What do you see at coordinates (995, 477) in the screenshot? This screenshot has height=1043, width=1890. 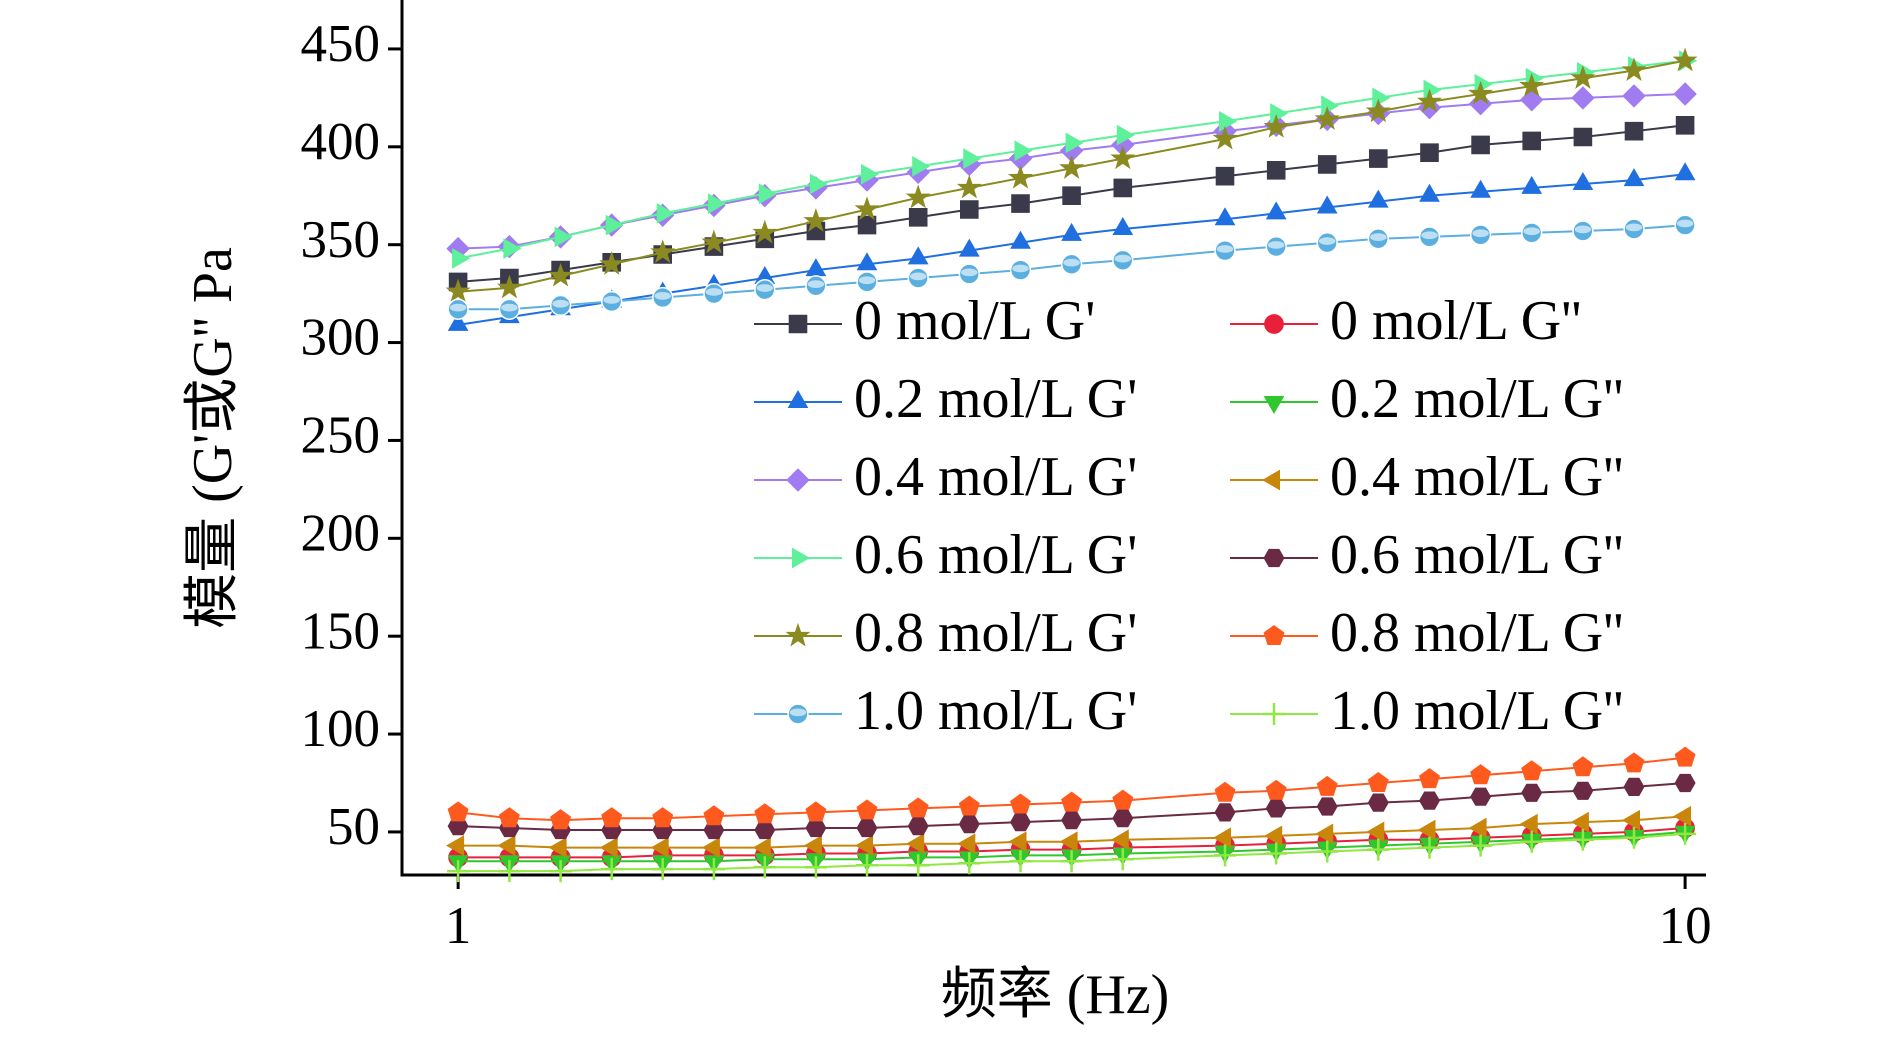 I see `legend-label: 0.4 mol/L G'` at bounding box center [995, 477].